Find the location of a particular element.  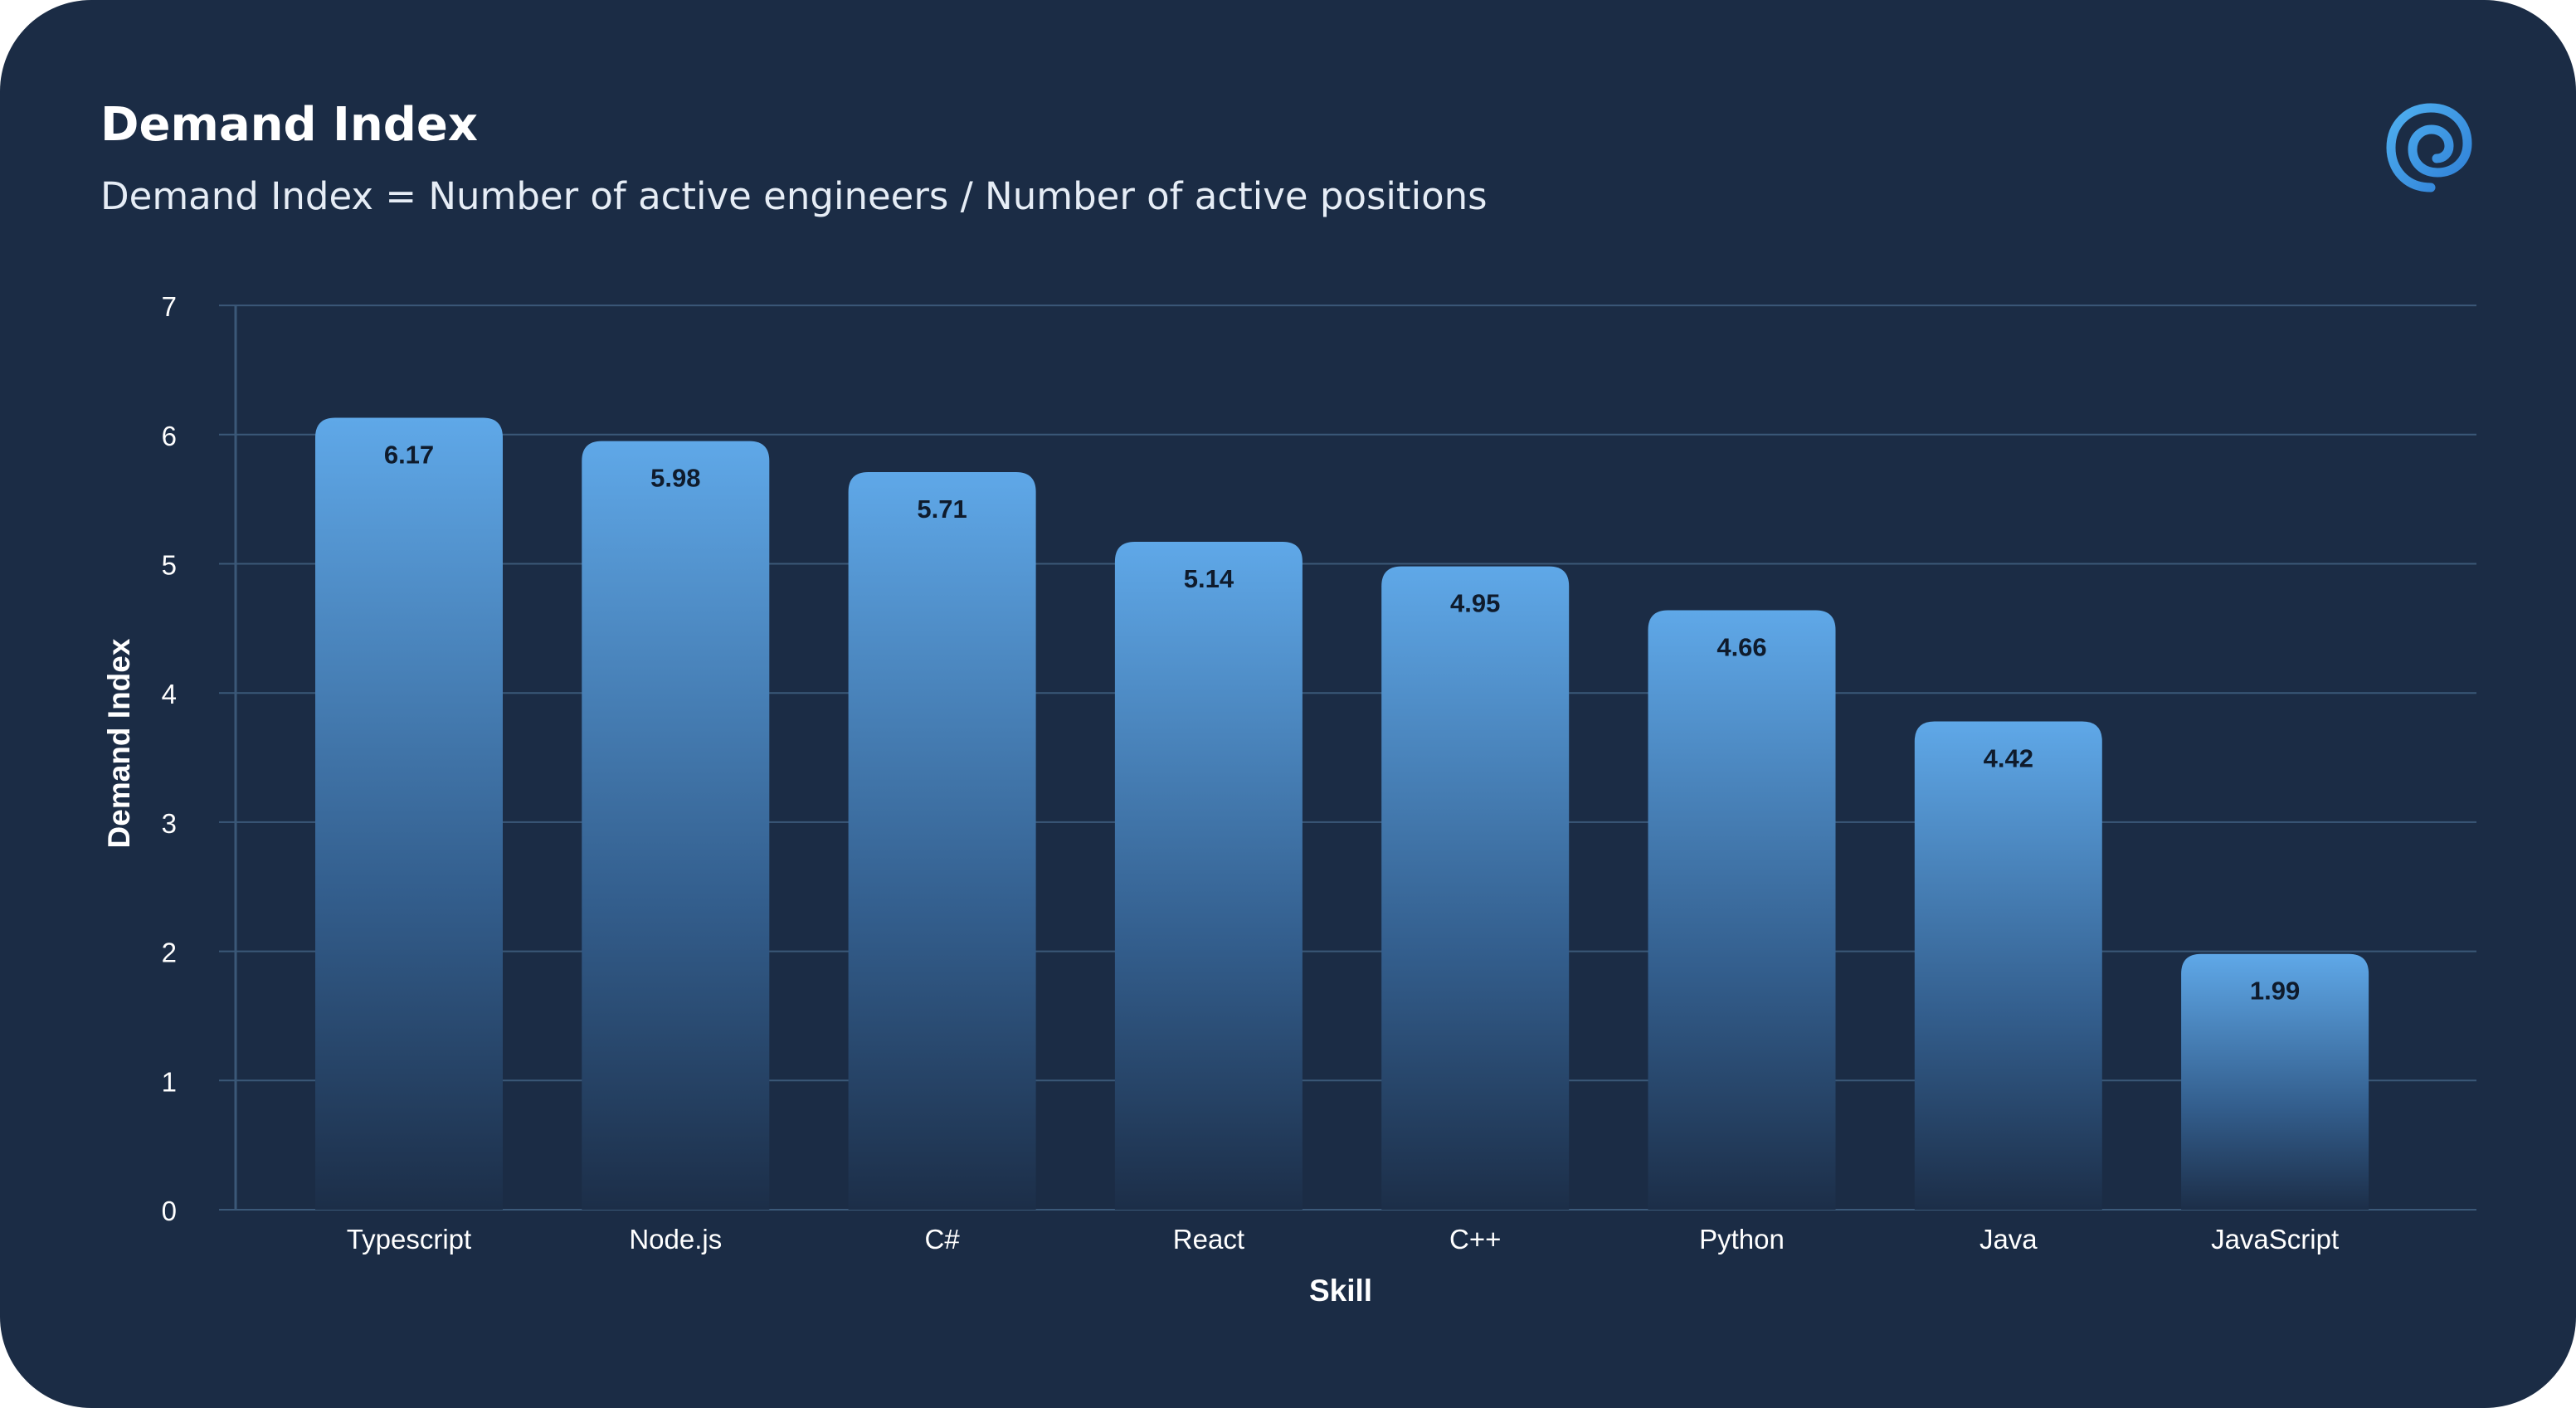

x-axis-title: Skill is located at coordinates (1340, 1291).